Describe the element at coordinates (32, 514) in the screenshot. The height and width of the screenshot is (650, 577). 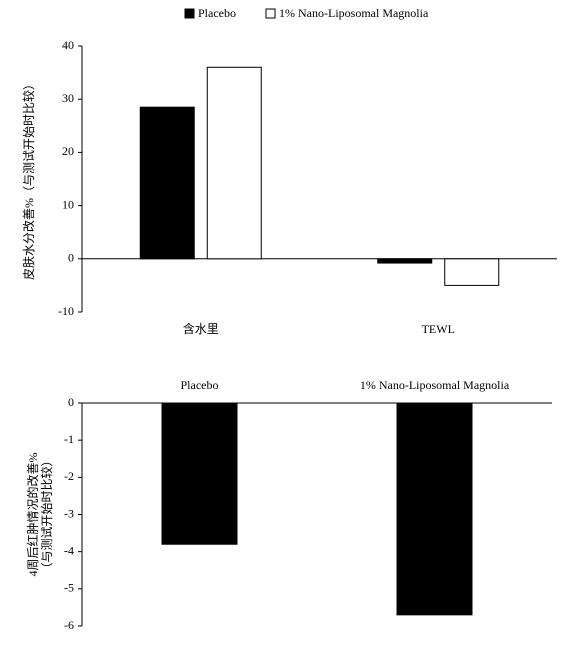
I see `y-axis-label: 4周后红肿情况的改善%` at that location.